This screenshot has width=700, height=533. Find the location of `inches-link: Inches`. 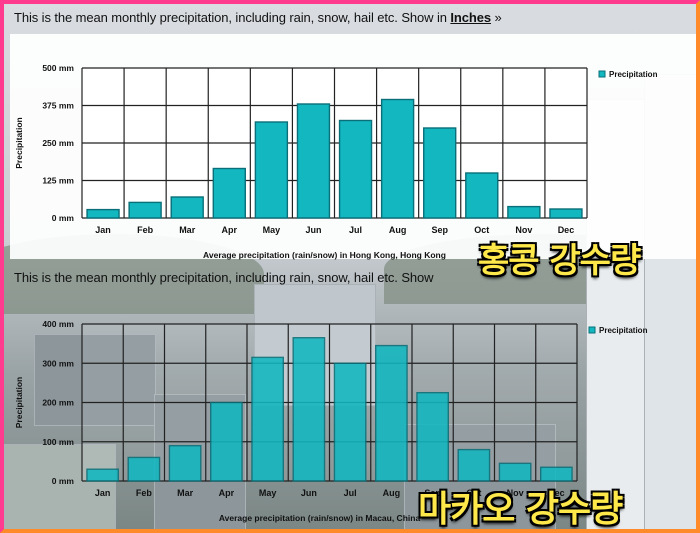

inches-link: Inches is located at coordinates (470, 17).